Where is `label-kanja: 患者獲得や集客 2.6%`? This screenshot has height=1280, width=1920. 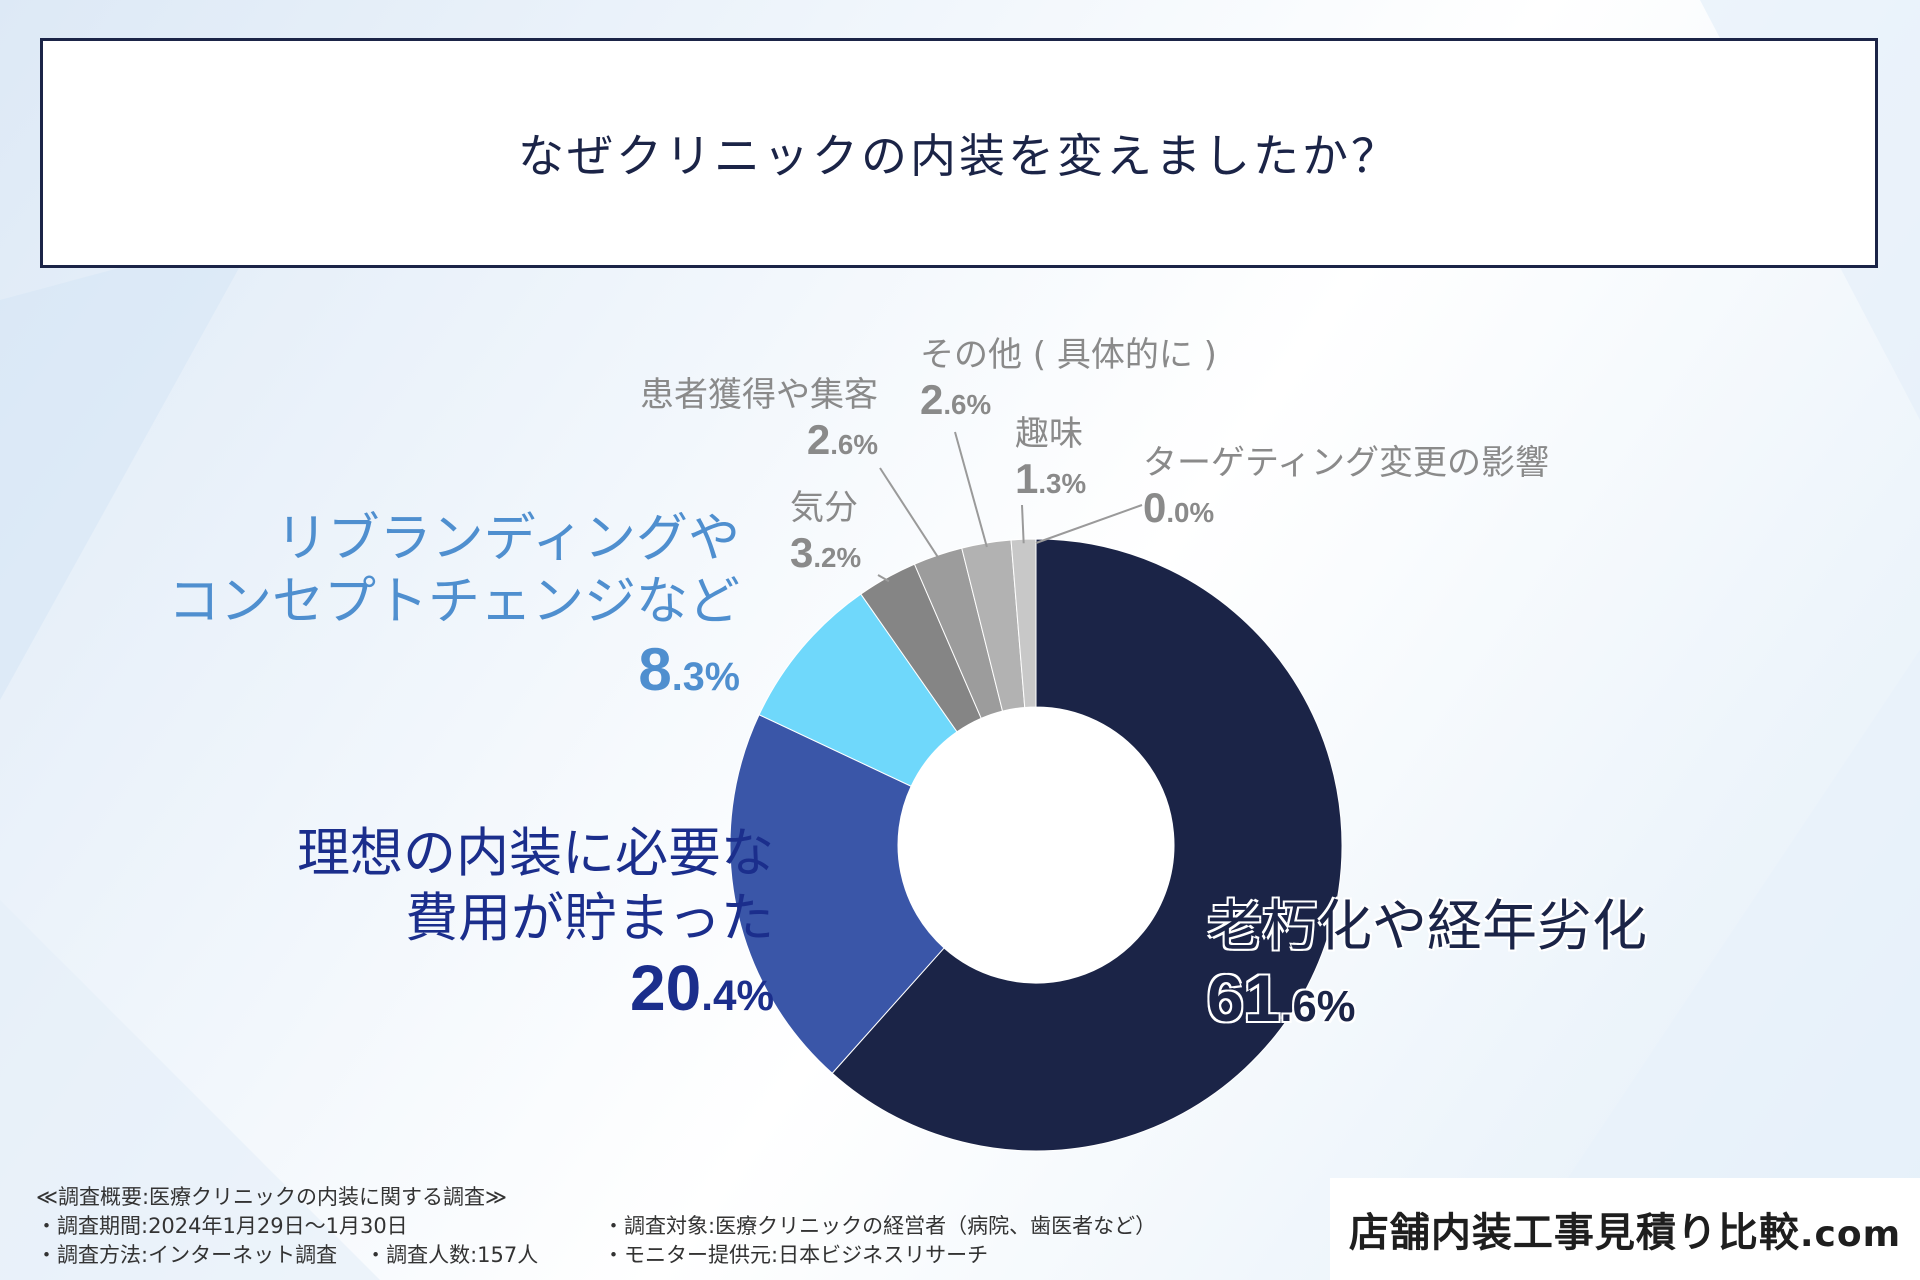
label-kanja: 患者獲得や集客 2.6% is located at coordinates (759, 419).